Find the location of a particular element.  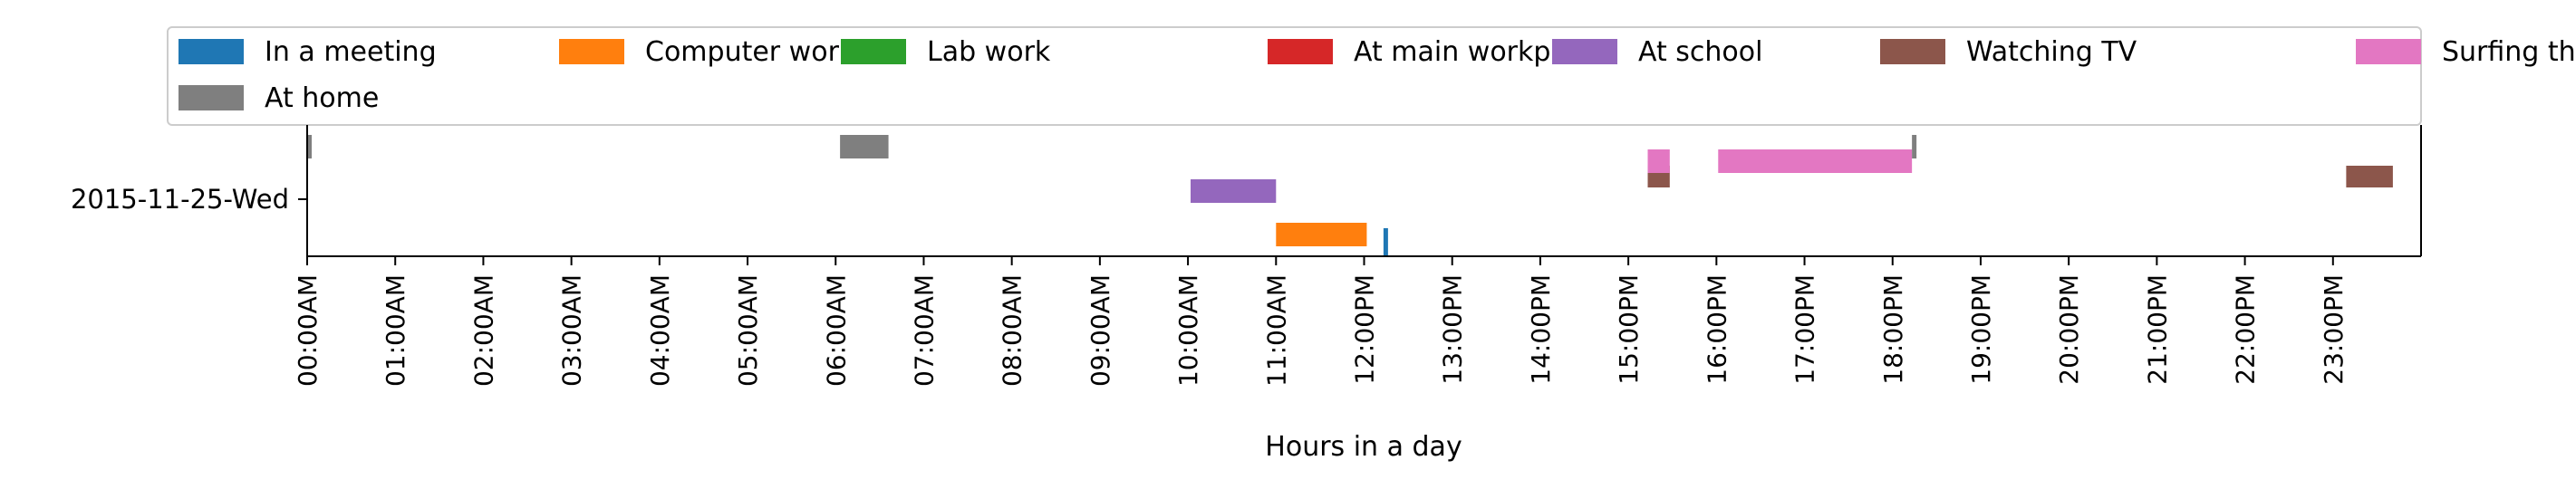

x-tick-label: 06:00AM is located at coordinates (836, 330).